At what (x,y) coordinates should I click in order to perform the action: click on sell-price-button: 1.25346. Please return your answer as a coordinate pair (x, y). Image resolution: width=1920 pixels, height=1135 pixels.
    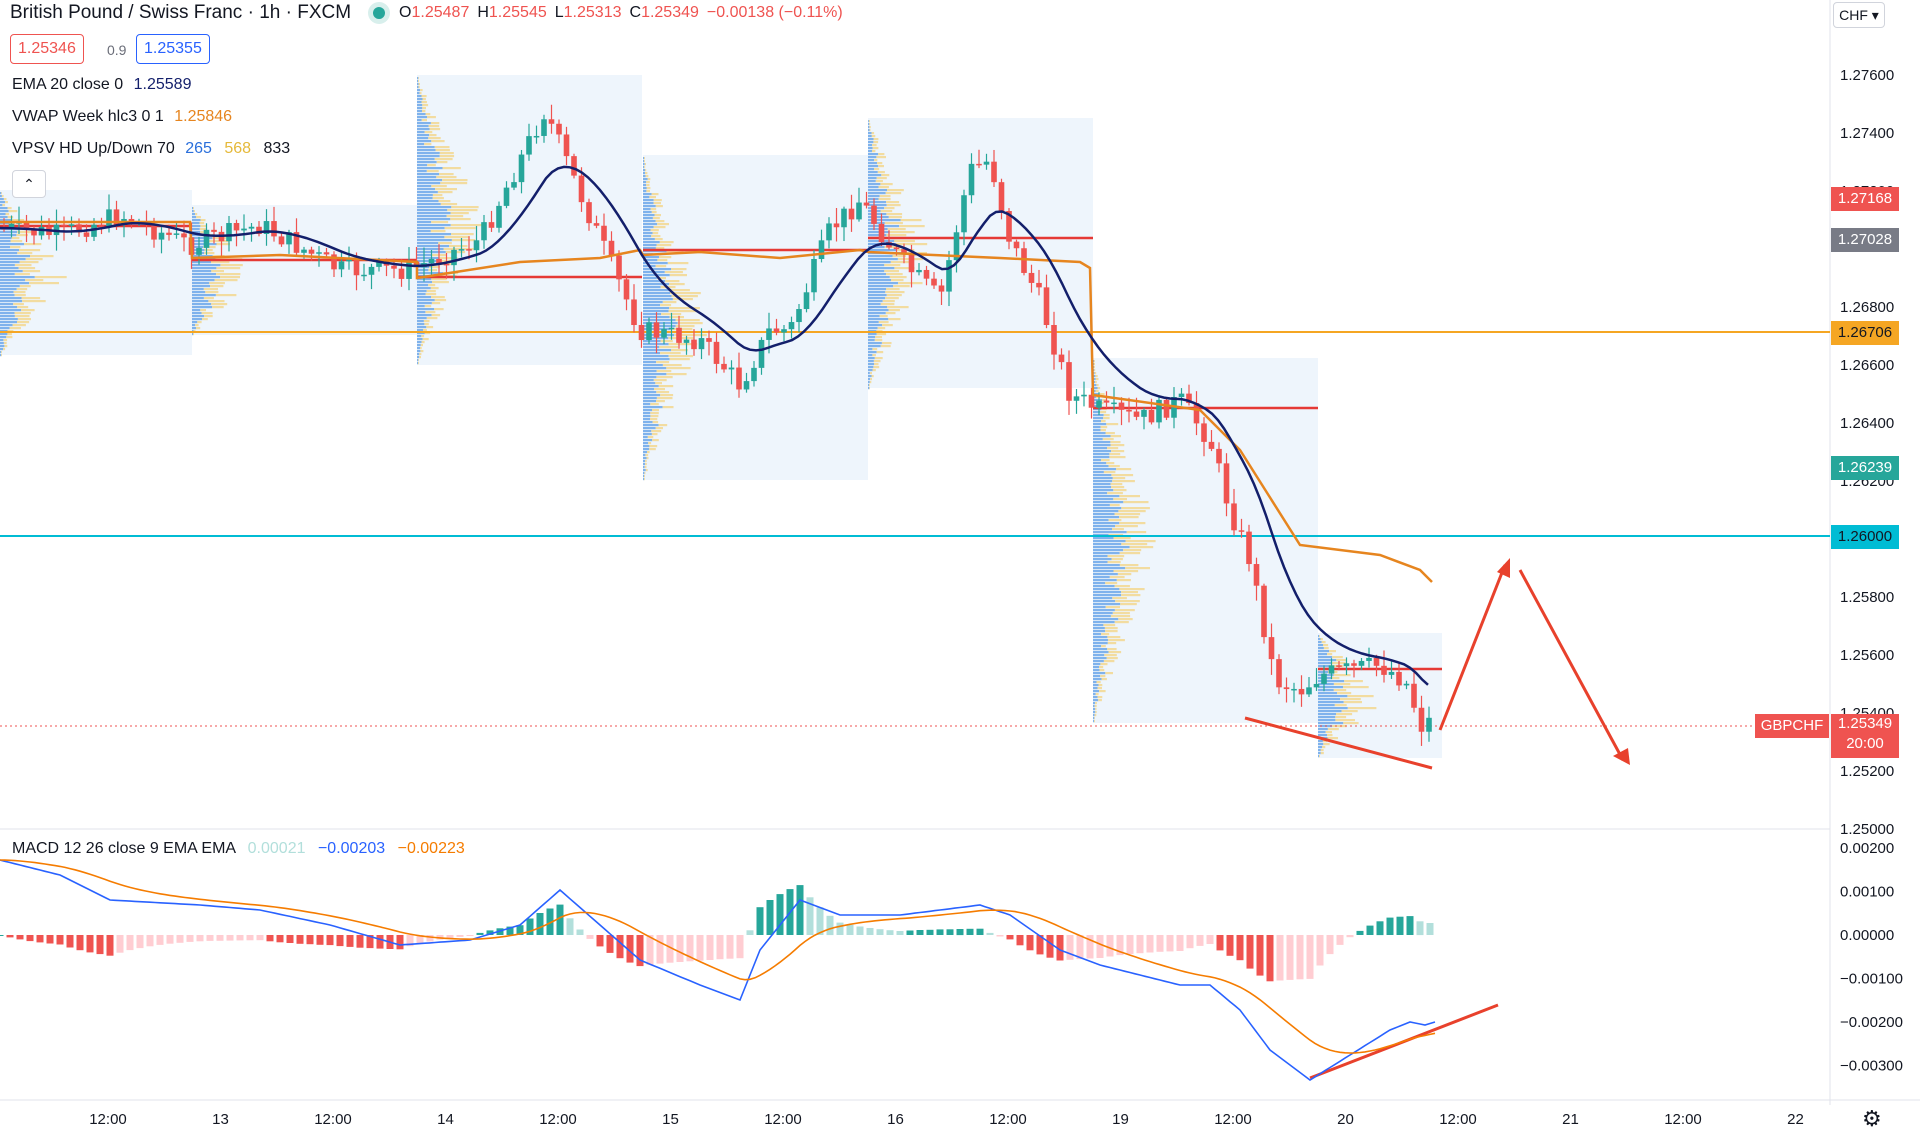
    Looking at the image, I should click on (47, 49).